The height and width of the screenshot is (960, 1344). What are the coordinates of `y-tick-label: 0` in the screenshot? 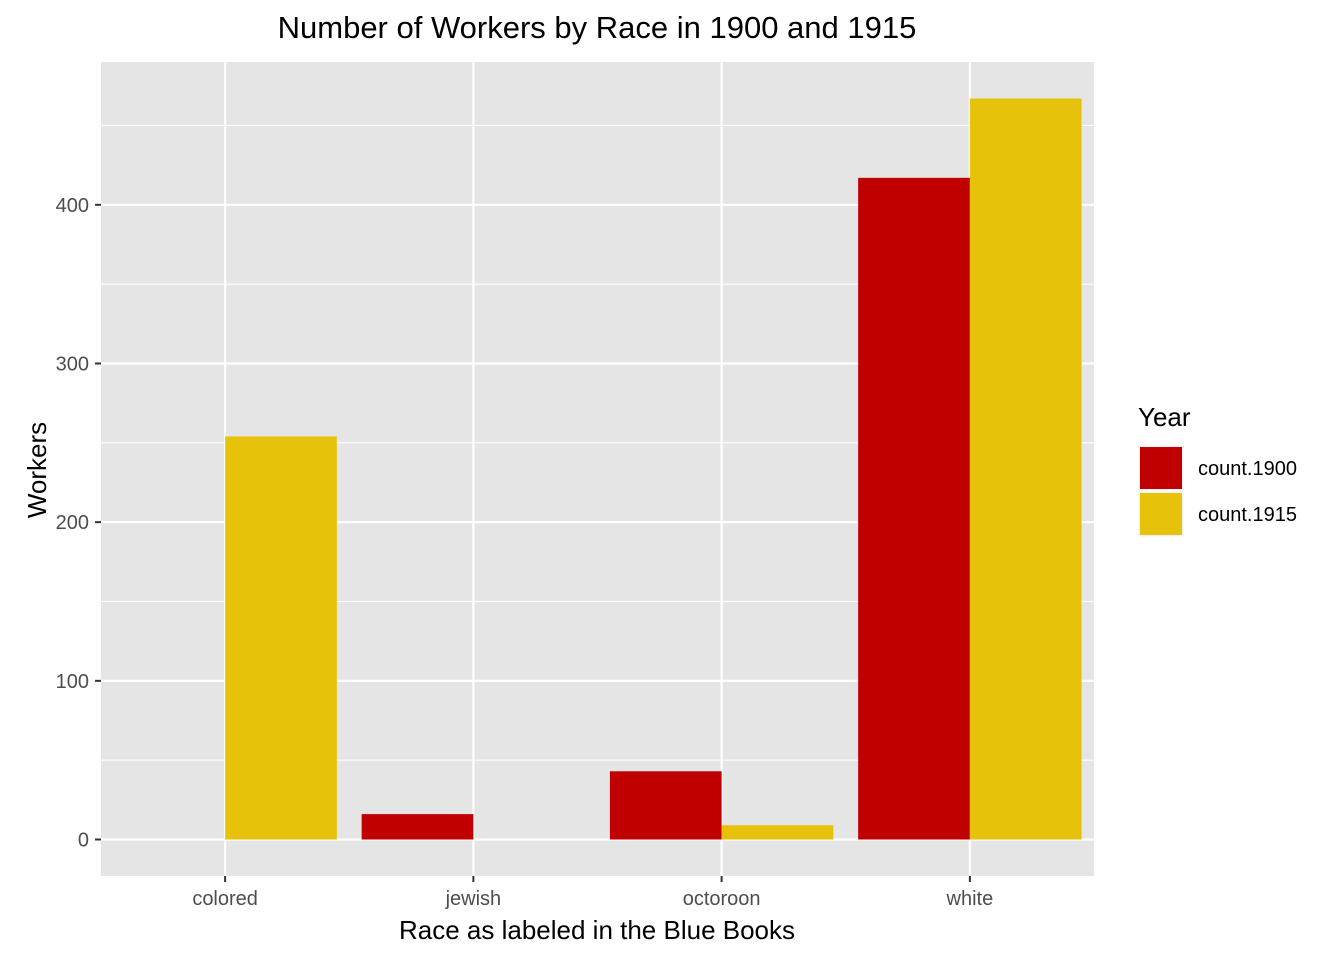 It's located at (83, 841).